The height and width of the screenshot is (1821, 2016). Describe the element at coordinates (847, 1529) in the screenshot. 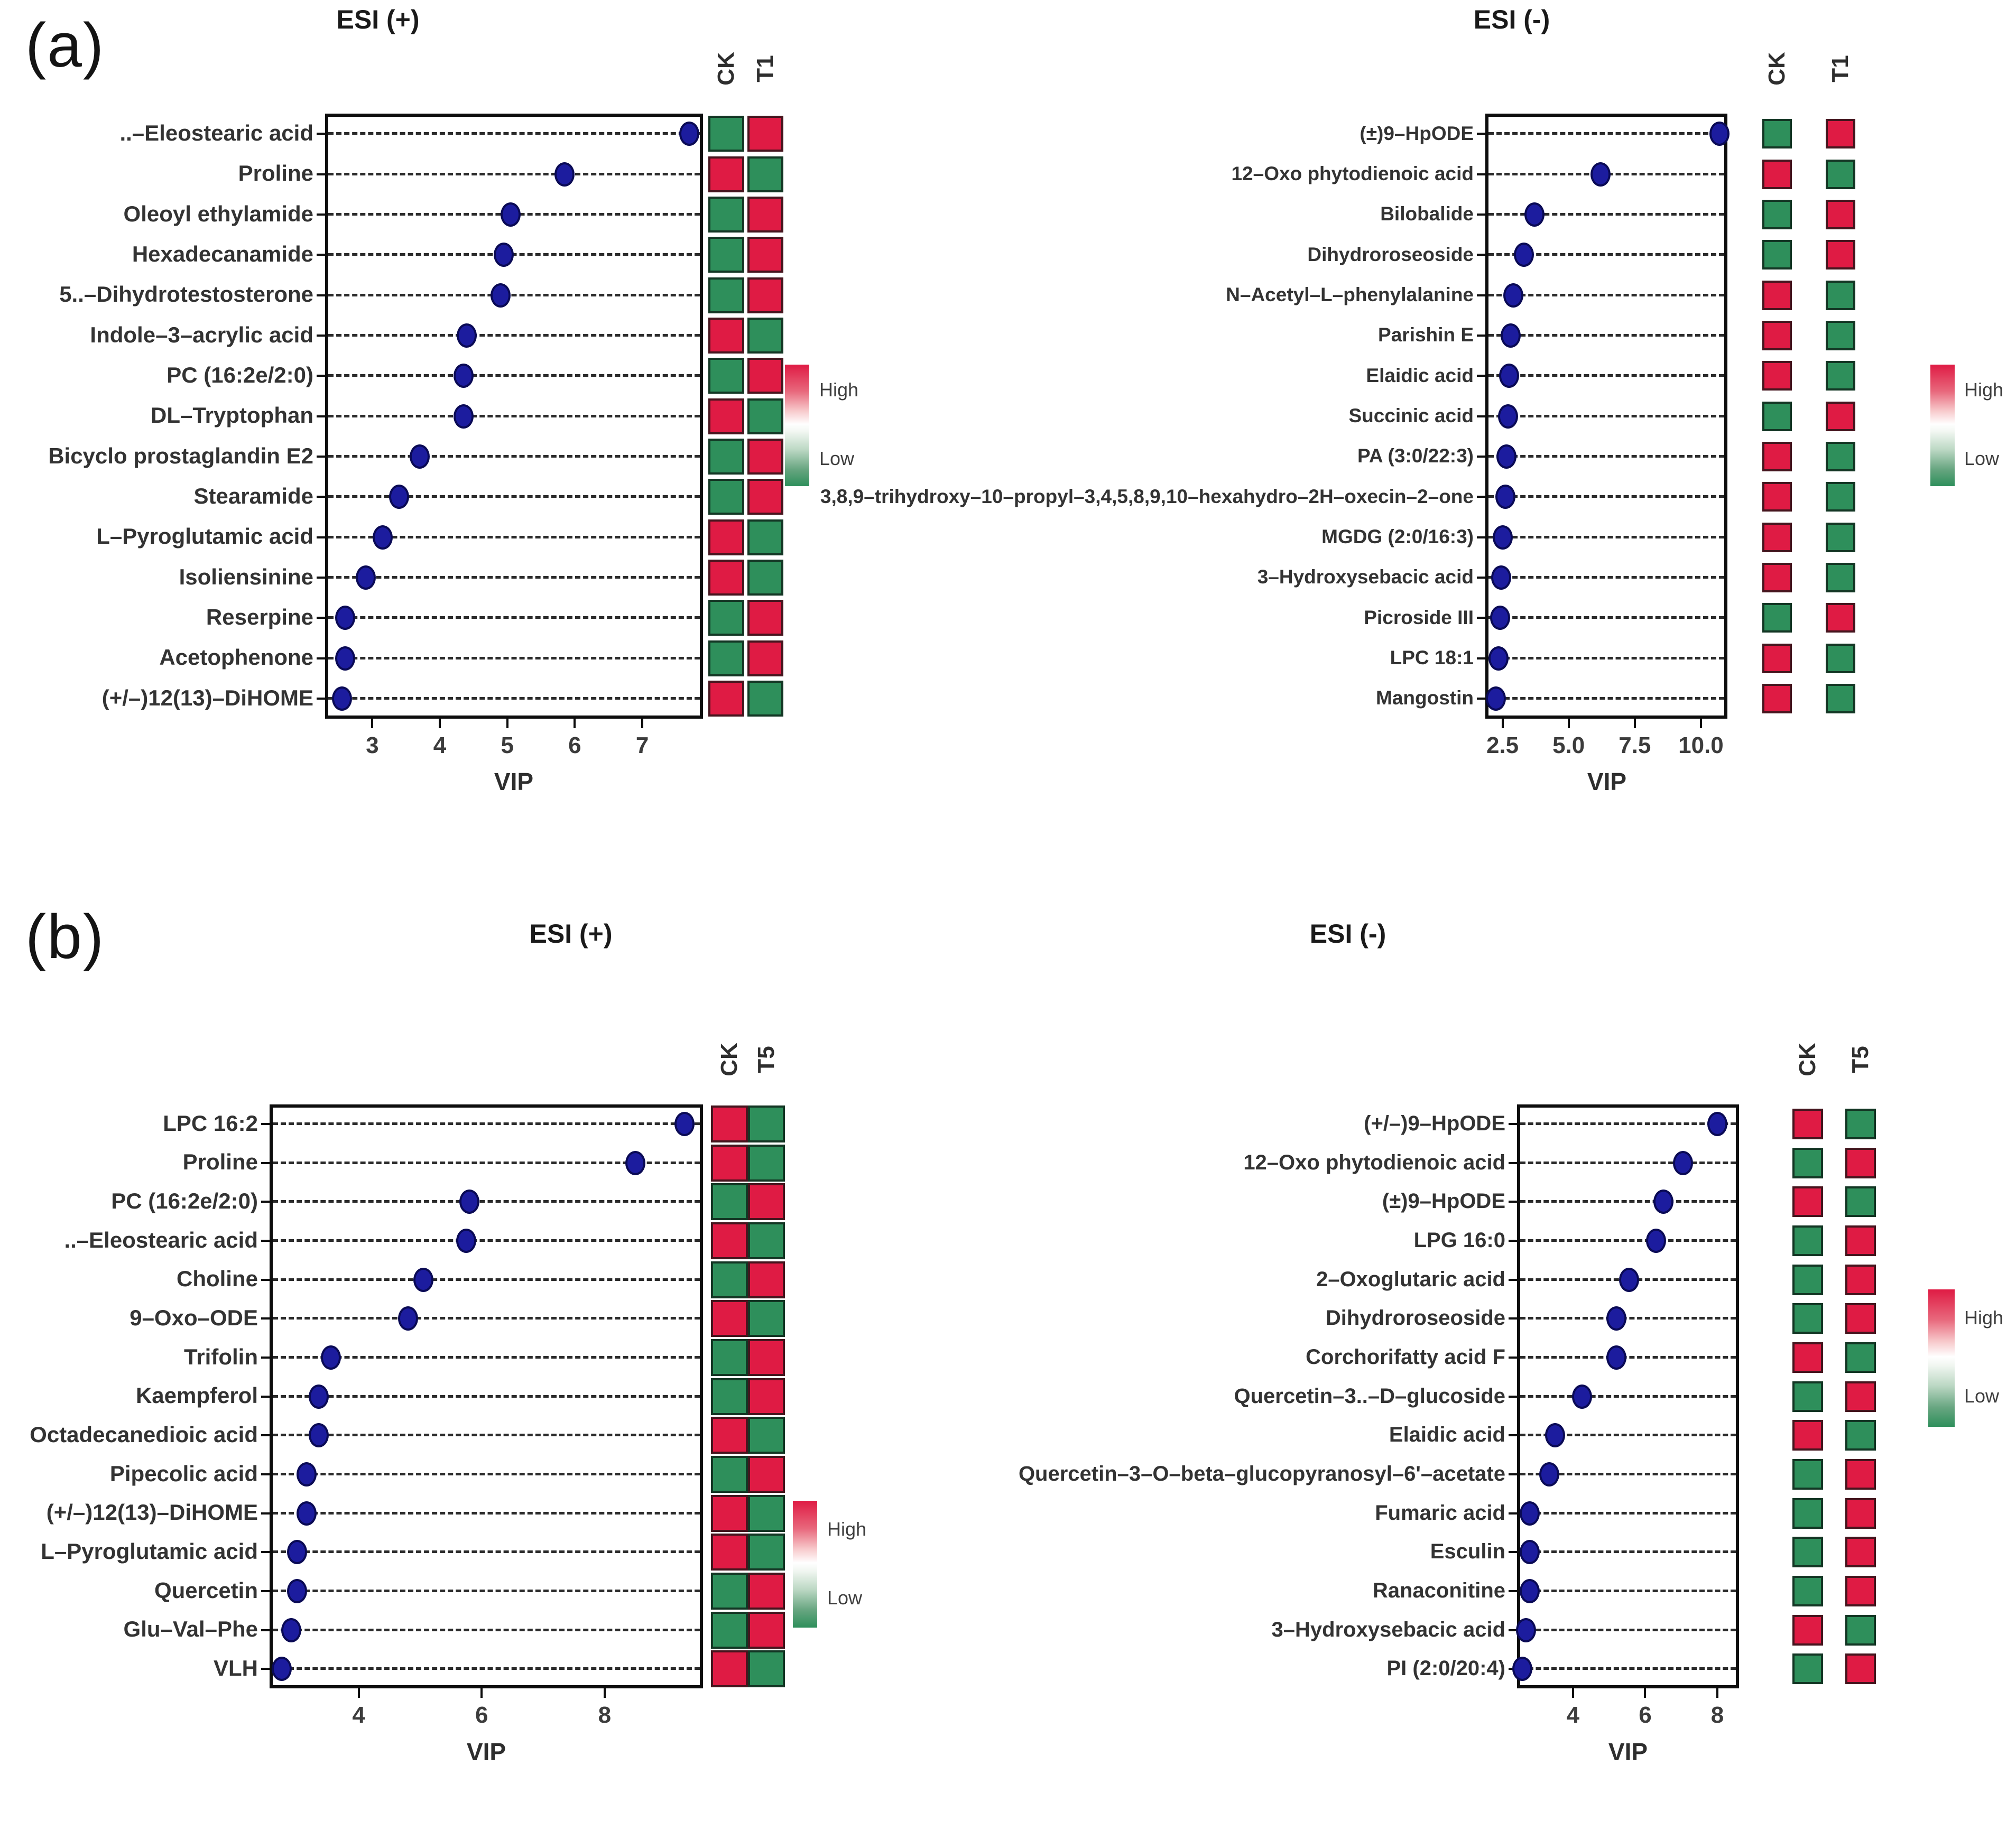

I see `legend-high-label: High` at that location.